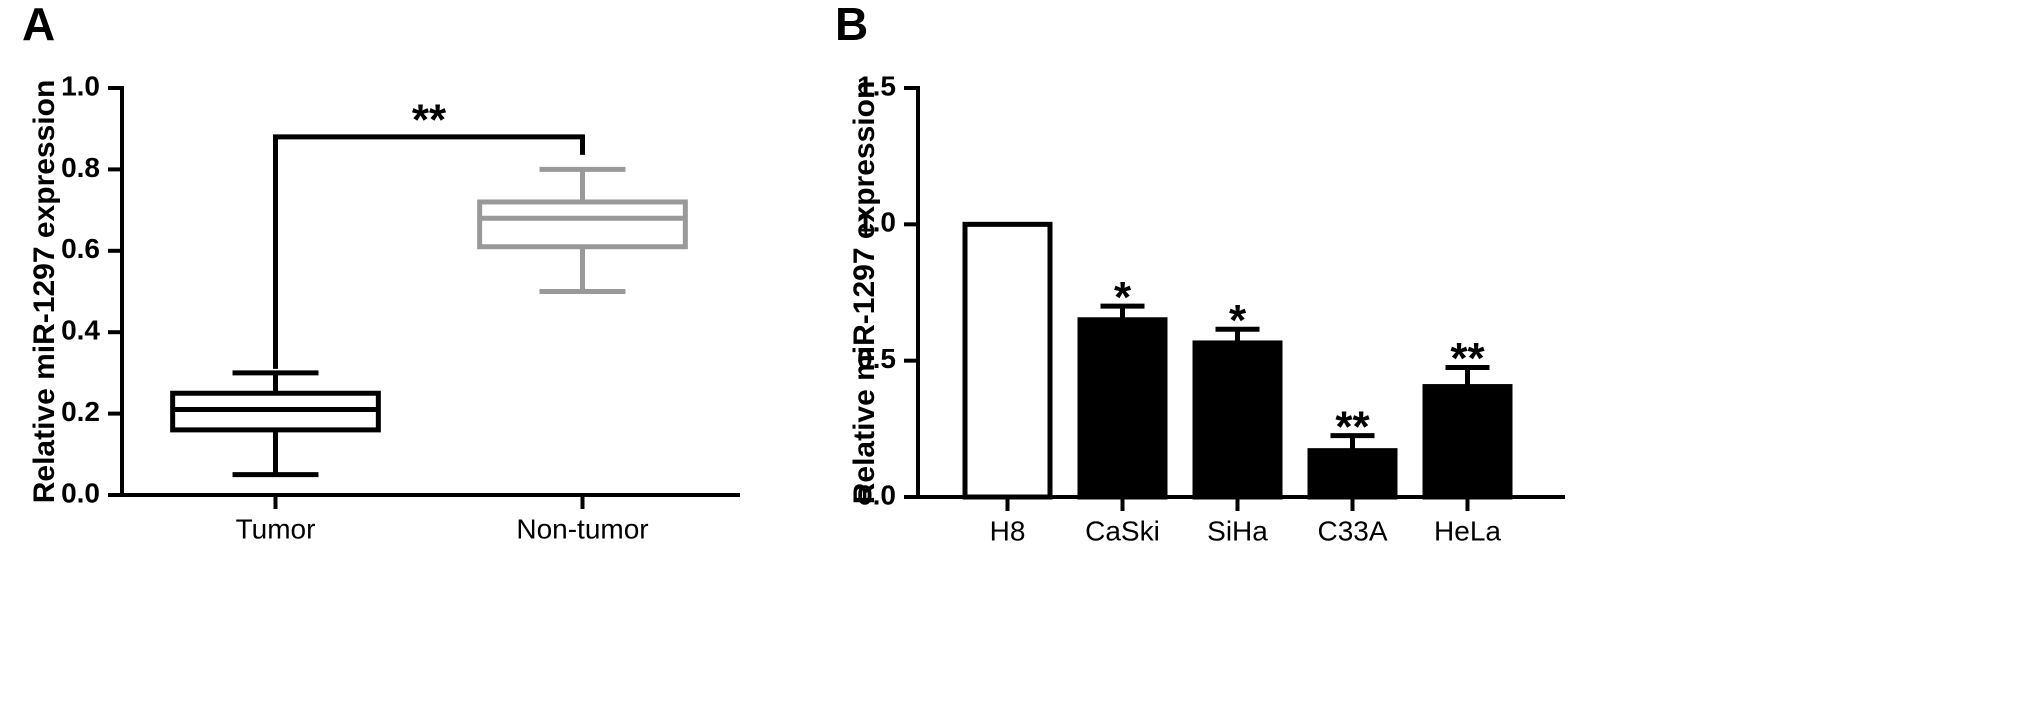  I want to click on y-tick-label: 0.4, so click(80, 330).